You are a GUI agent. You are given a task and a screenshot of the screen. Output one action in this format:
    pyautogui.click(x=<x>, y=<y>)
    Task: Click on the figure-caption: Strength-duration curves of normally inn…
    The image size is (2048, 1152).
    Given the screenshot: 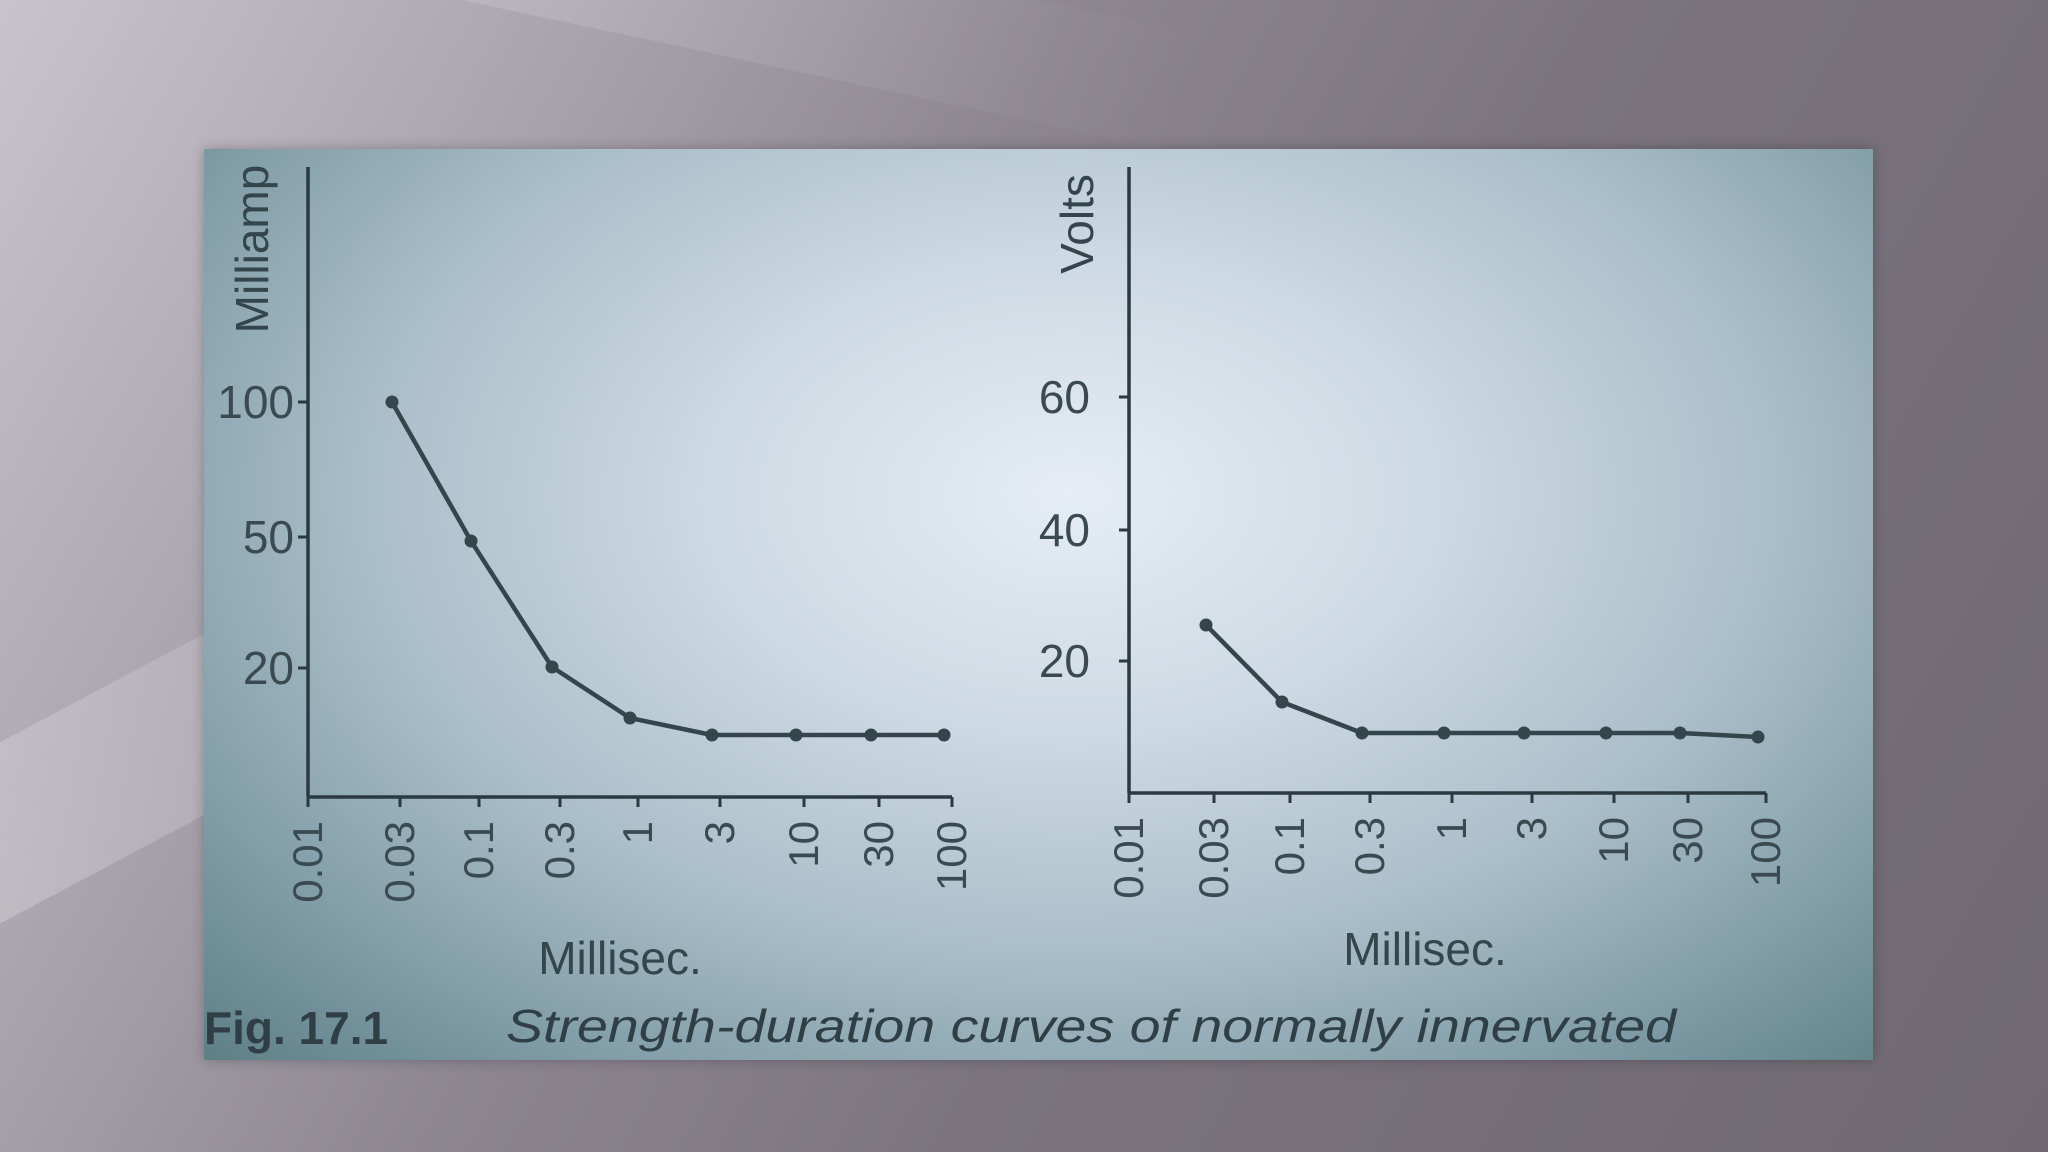 What is the action you would take?
    pyautogui.click(x=1092, y=1026)
    